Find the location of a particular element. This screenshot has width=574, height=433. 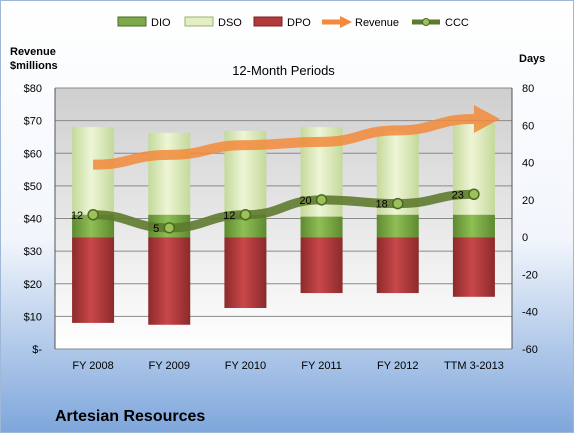

chart-title: 12-Month Periods is located at coordinates (283, 70).